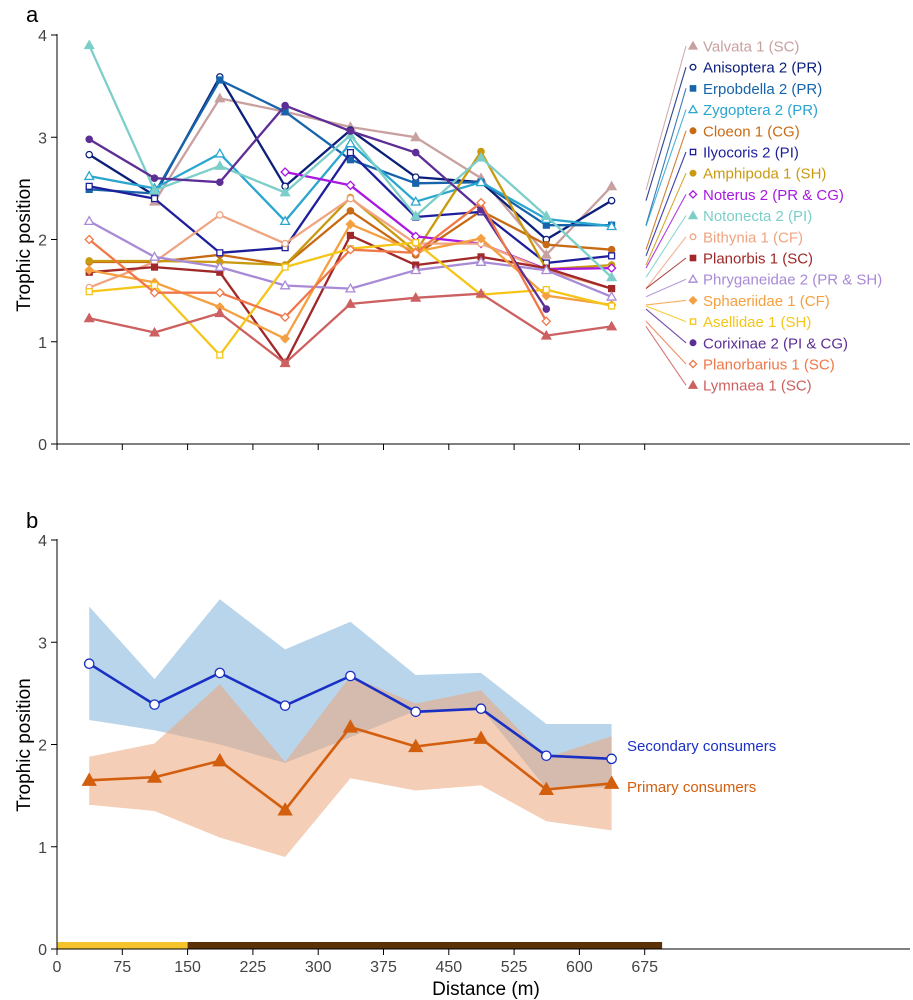 The height and width of the screenshot is (1000, 913). I want to click on panel-b-segments, so click(360, 945).